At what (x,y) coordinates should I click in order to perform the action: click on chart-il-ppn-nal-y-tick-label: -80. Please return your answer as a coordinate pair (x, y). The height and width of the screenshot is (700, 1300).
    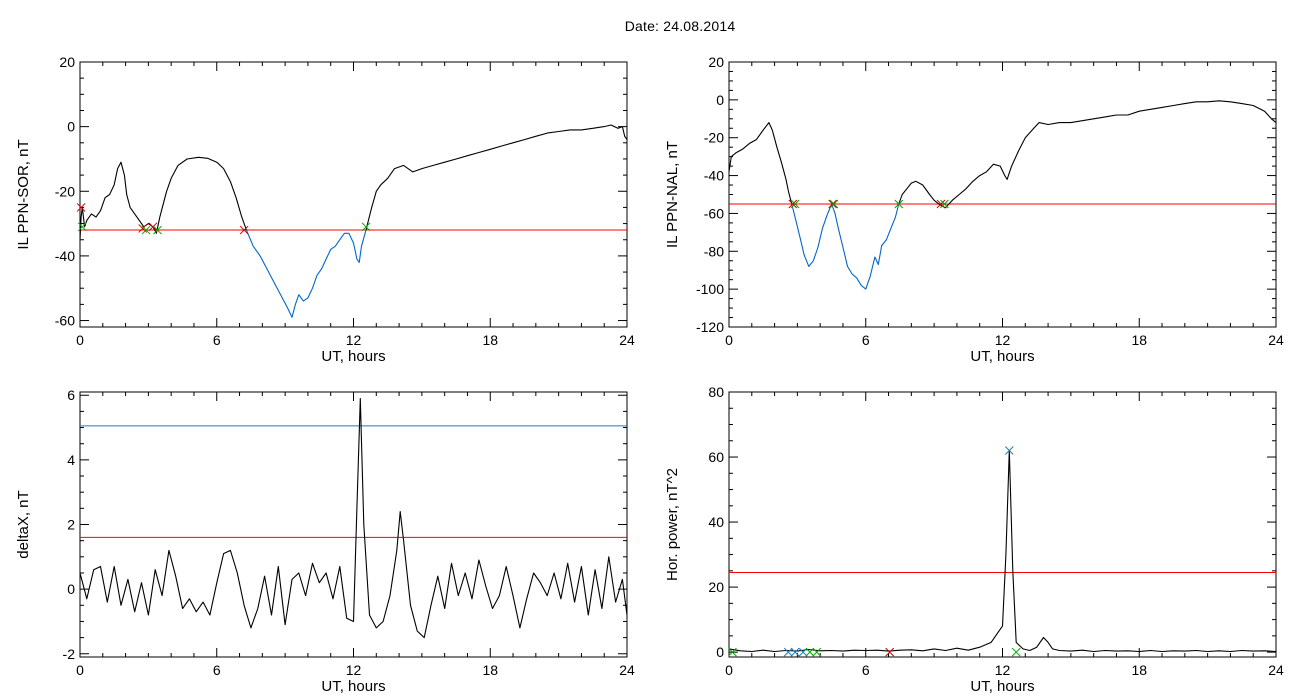
    Looking at the image, I should click on (714, 251).